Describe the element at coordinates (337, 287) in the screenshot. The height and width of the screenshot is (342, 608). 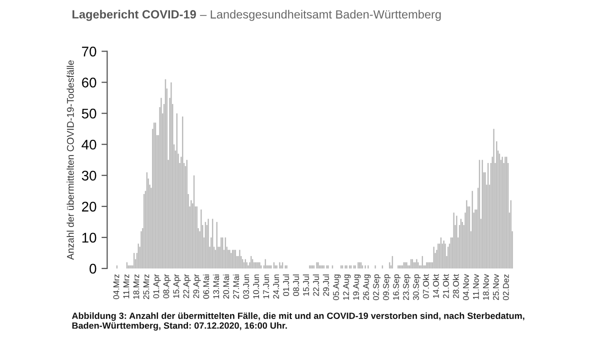
I see `x-tick-label: 05.Aug` at that location.